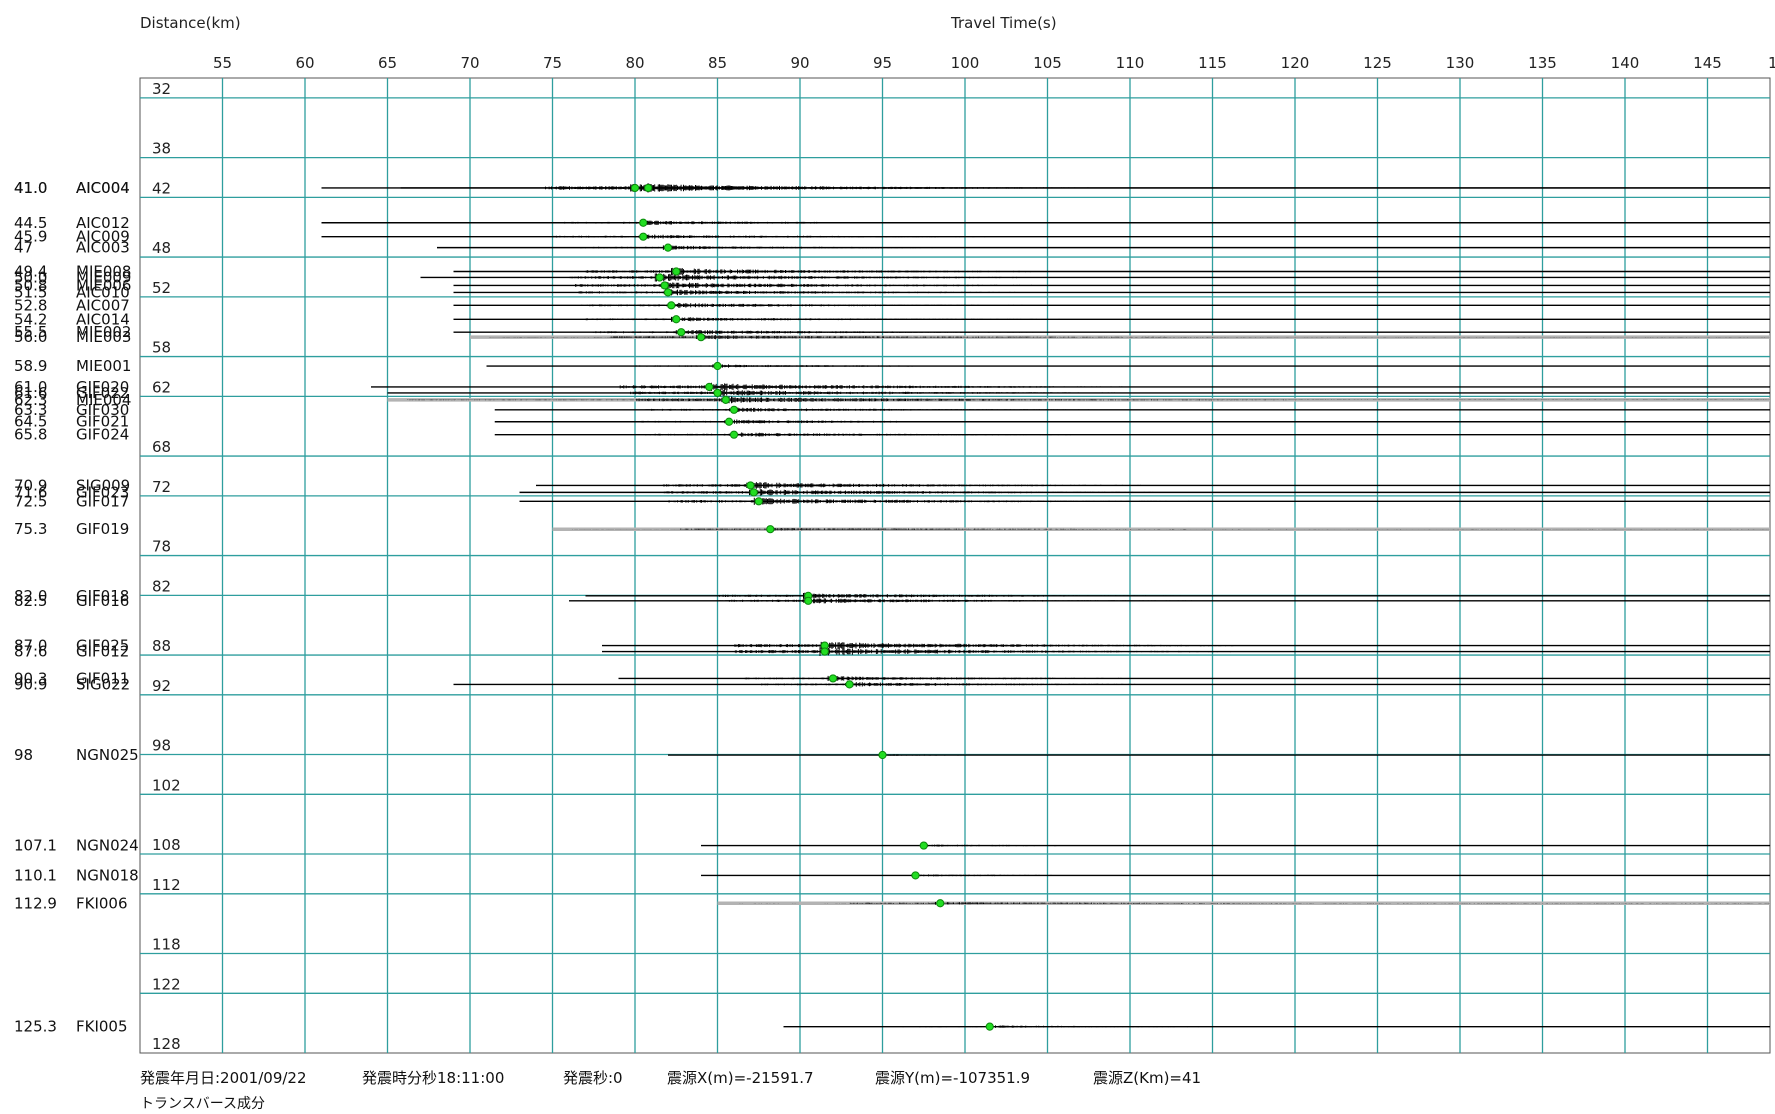  Describe the element at coordinates (102, 410) in the screenshot. I see `station-name: GIF030` at that location.